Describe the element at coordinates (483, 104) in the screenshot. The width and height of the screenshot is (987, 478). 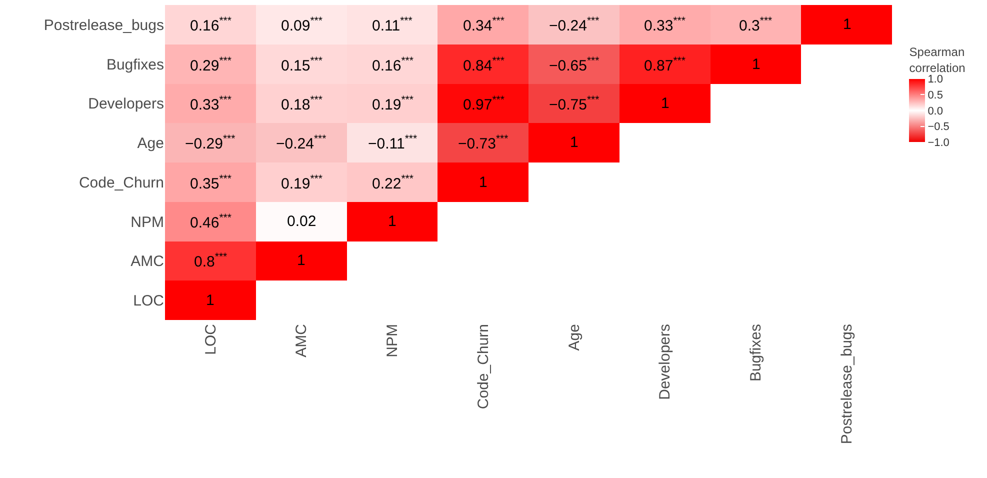
I see `data-label: 0.97$^{***}$` at that location.